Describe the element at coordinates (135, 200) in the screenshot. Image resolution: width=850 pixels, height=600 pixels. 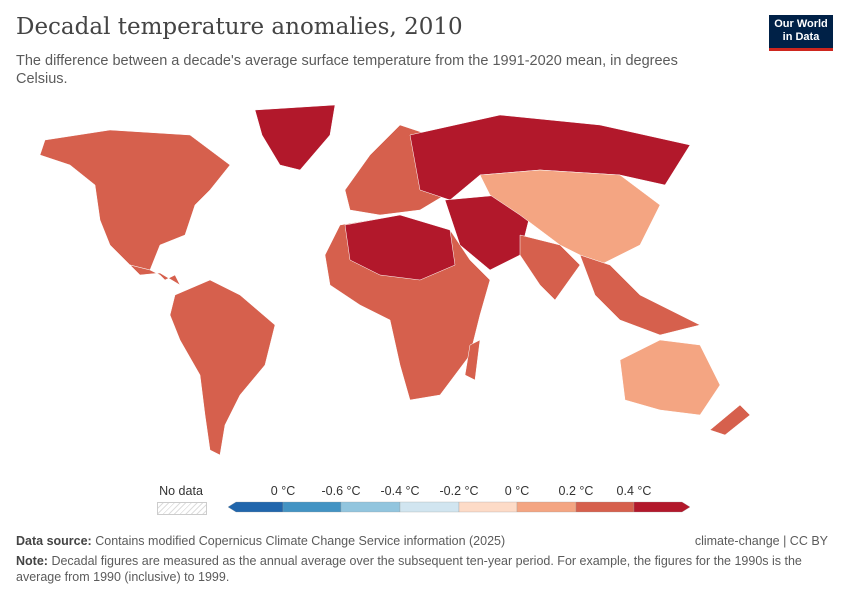
I see `region-north-america` at that location.